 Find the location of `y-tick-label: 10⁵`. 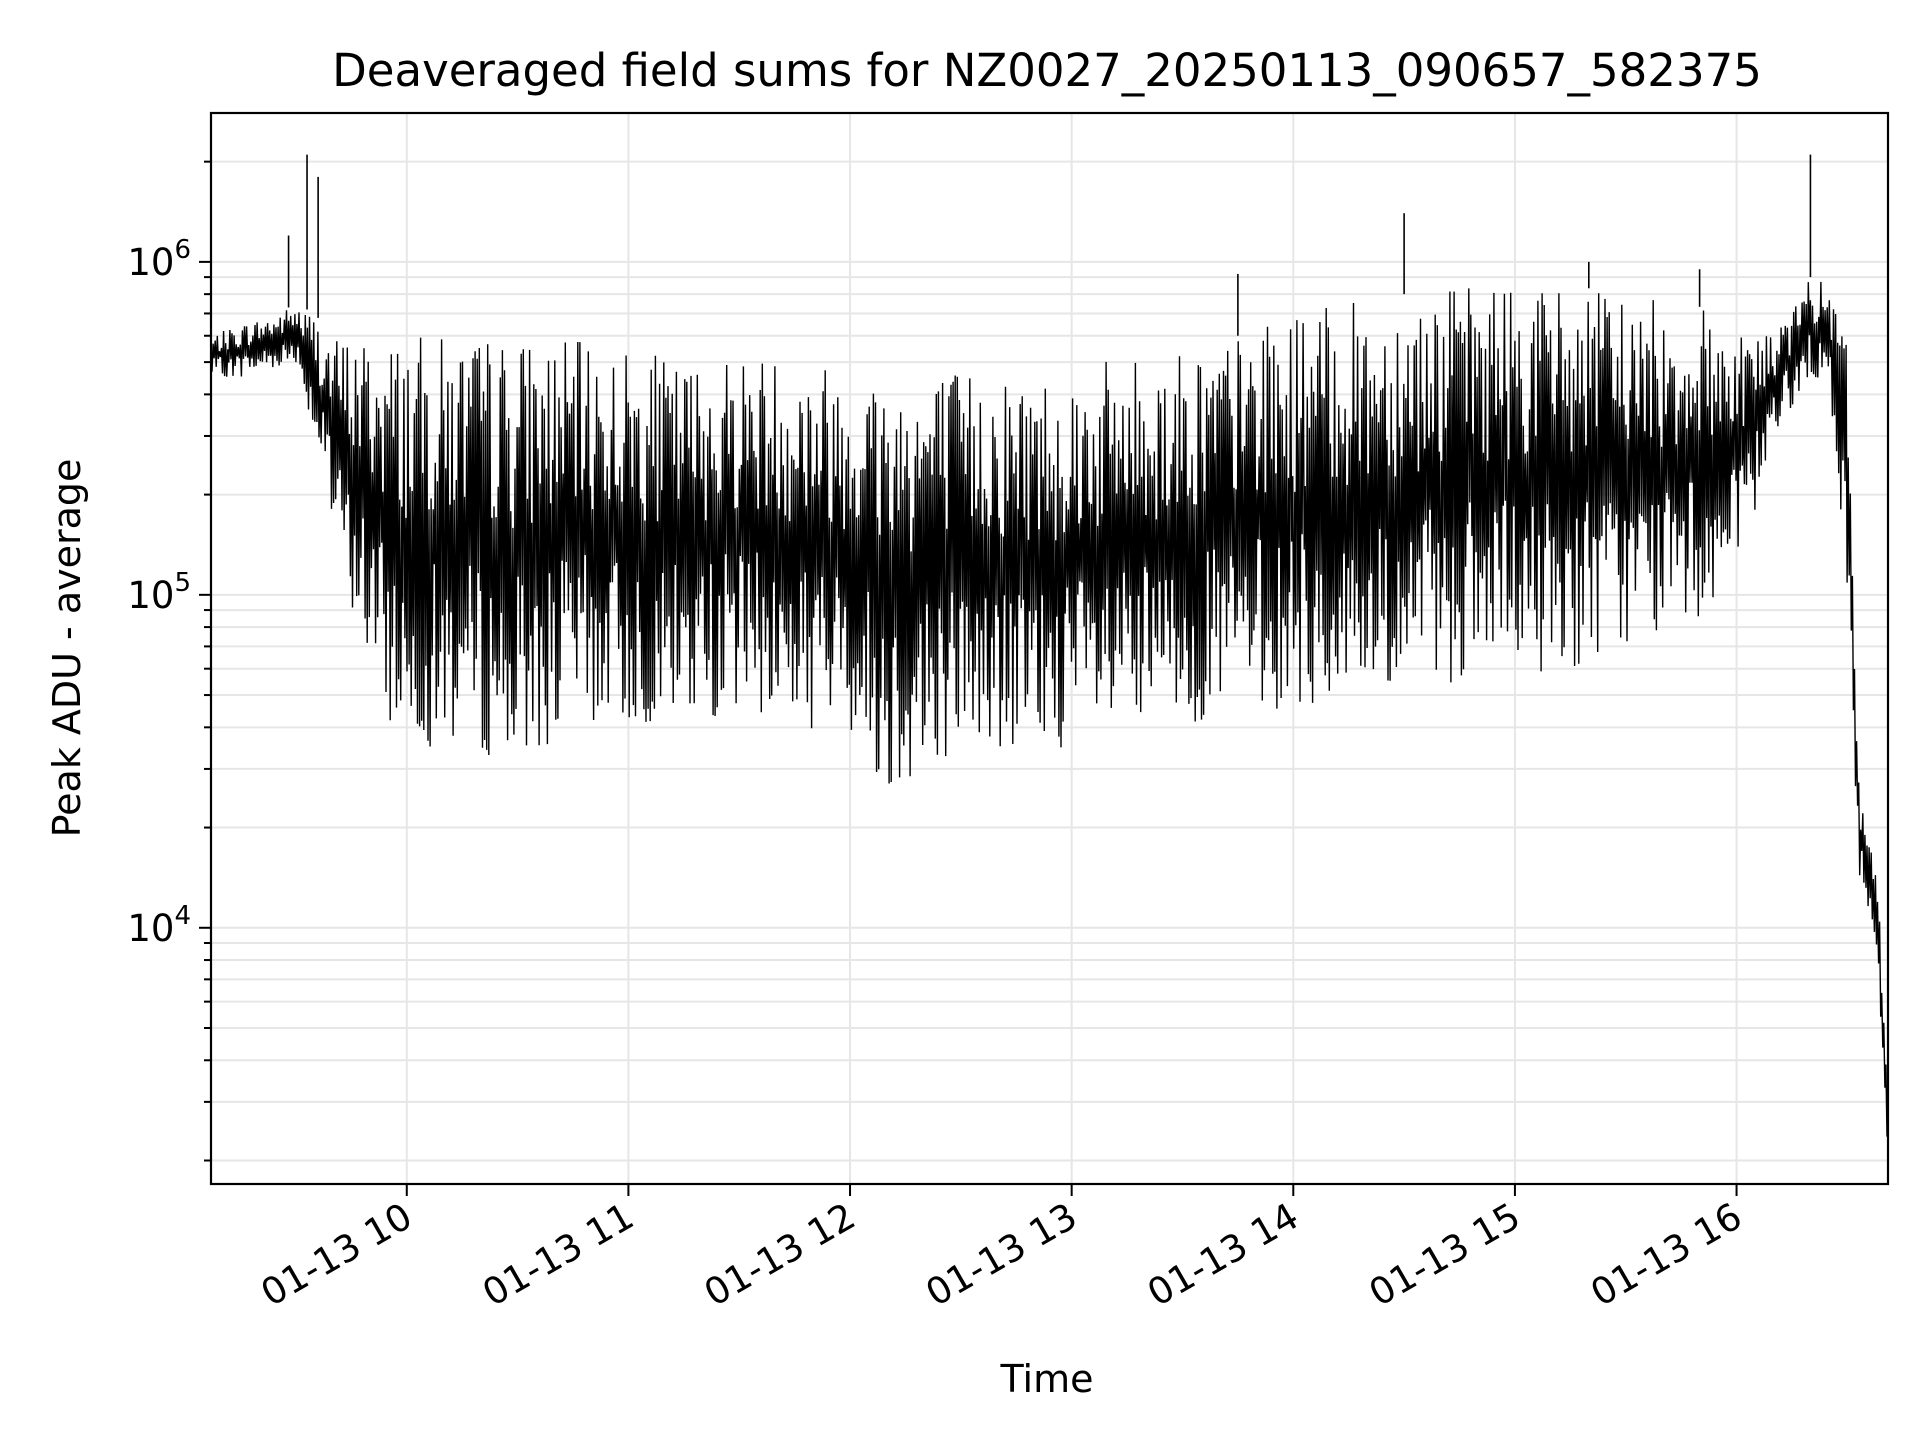

y-tick-label: 10⁵ is located at coordinates (159, 592).